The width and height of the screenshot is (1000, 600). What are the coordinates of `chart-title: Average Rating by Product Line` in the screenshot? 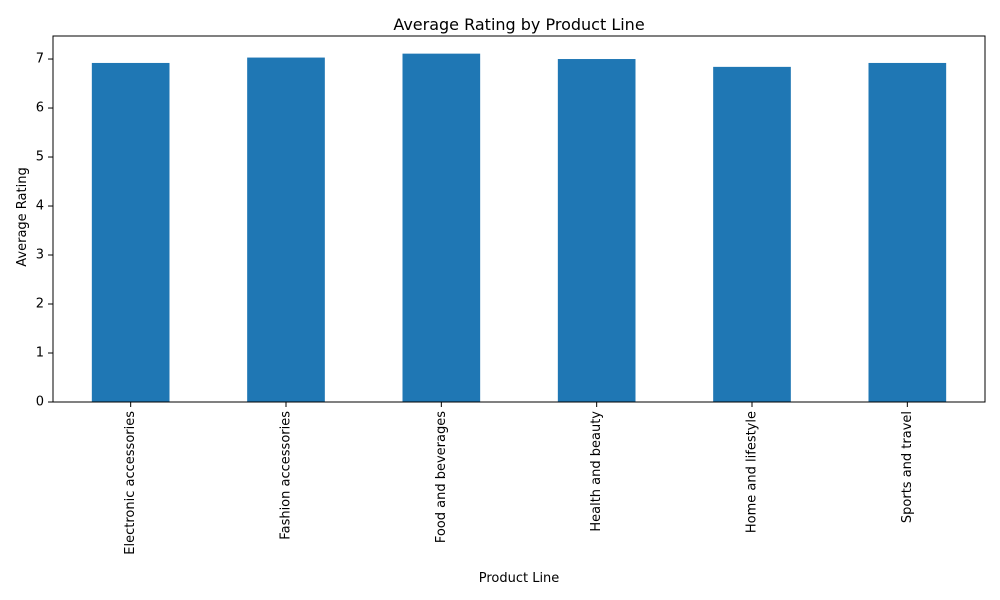 It's located at (518, 24).